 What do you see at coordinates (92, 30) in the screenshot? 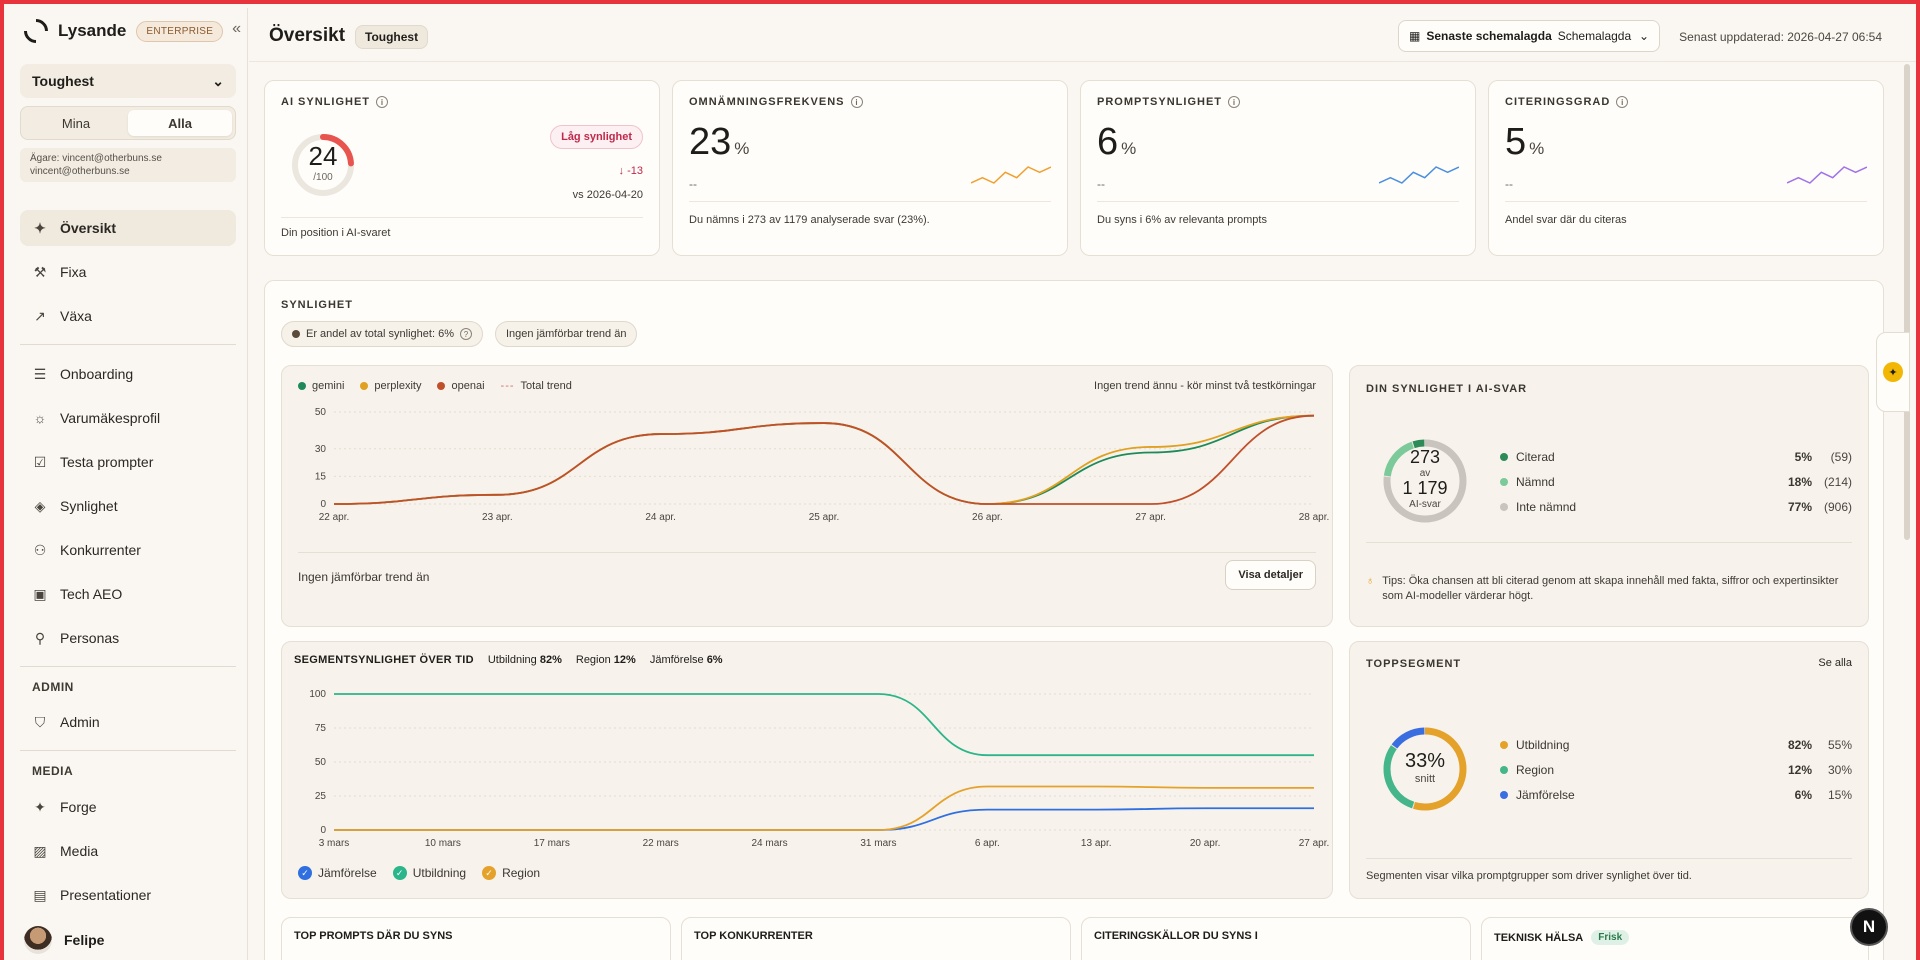
I see `brand-name: Lysande` at bounding box center [92, 30].